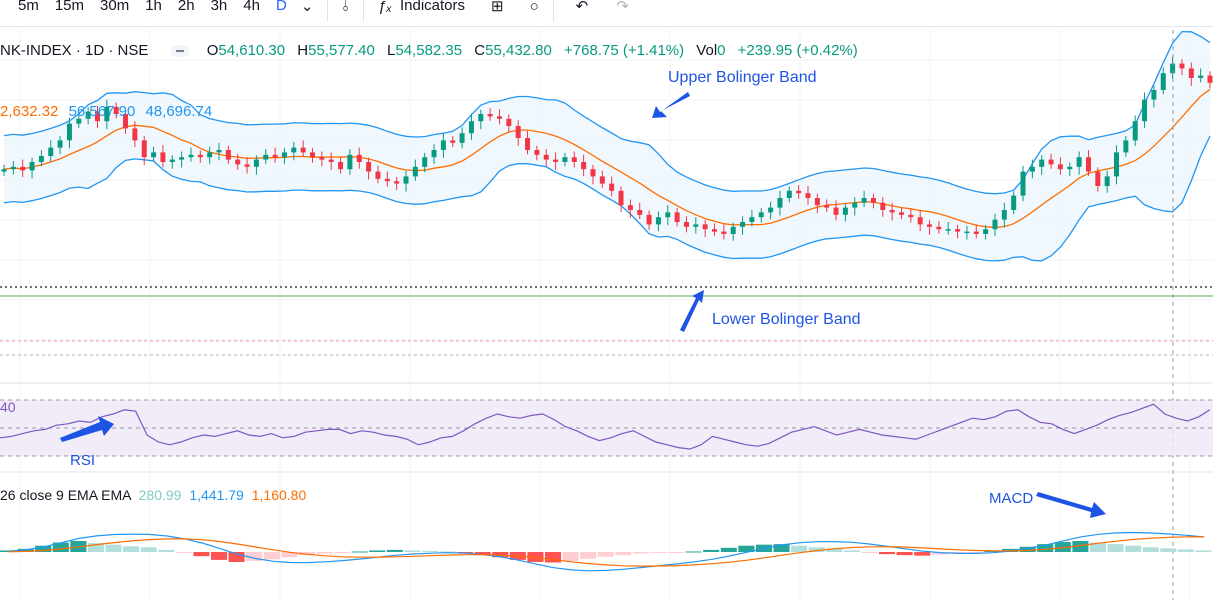 The height and width of the screenshot is (602, 1213). What do you see at coordinates (281, 7) in the screenshot?
I see `interval-d: D` at bounding box center [281, 7].